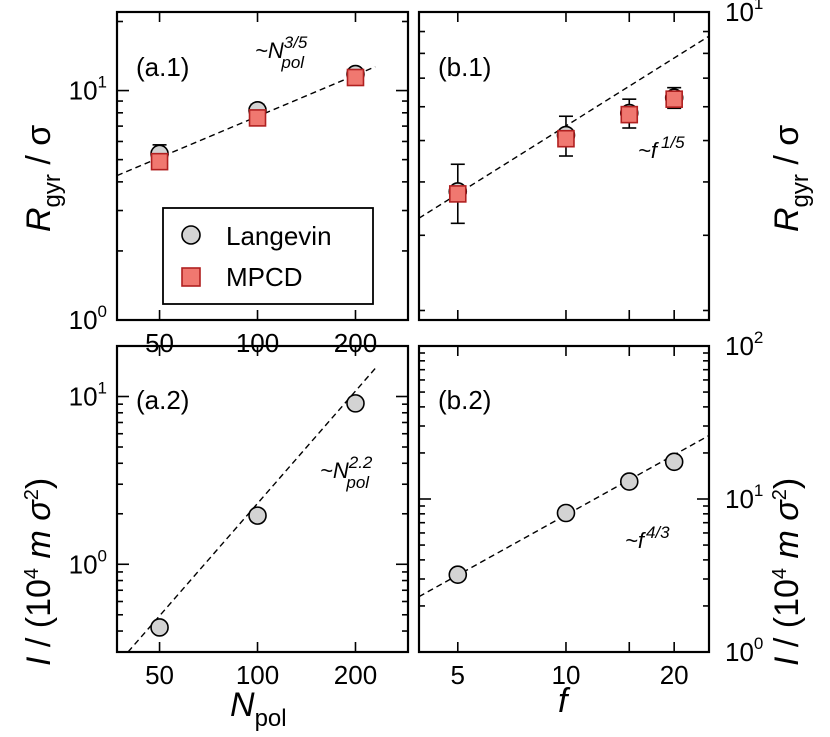 The height and width of the screenshot is (737, 830). Describe the element at coordinates (791, 178) in the screenshot. I see `ylabel-top-right: Rgyr / σ` at that location.